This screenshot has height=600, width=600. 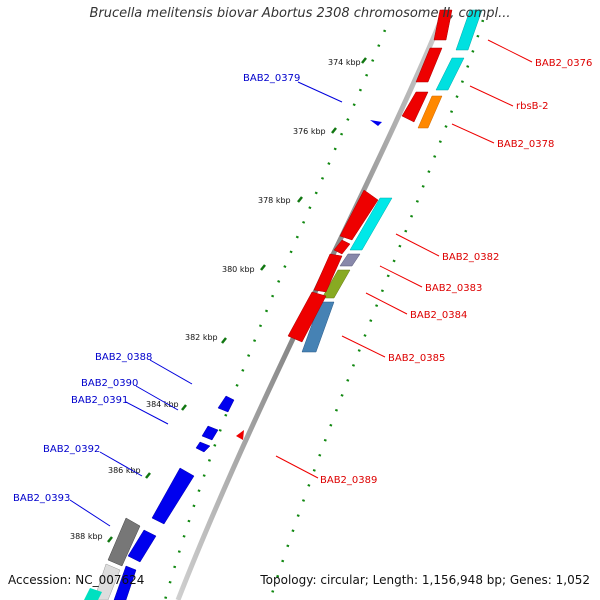 I want to click on gene-label: BAB2_0382, so click(x=470, y=257).